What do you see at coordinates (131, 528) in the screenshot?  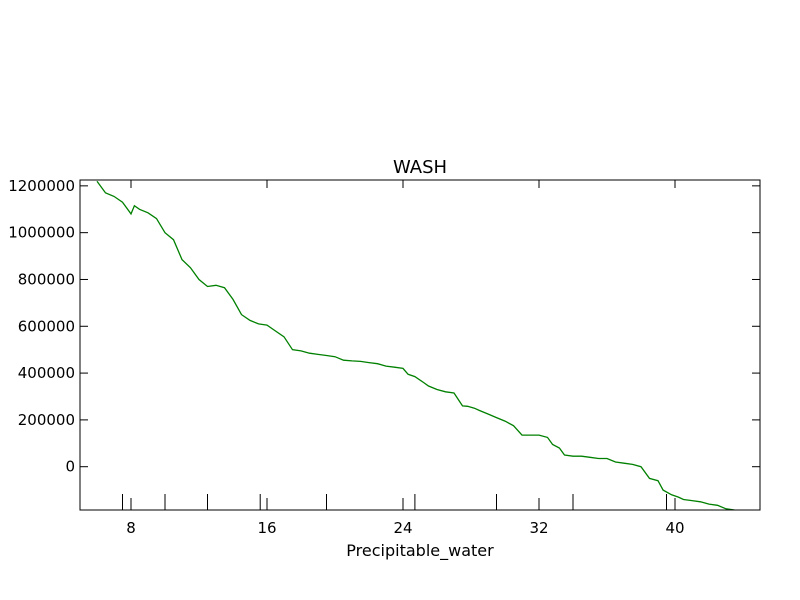 I see `x-tick-label: 8` at bounding box center [131, 528].